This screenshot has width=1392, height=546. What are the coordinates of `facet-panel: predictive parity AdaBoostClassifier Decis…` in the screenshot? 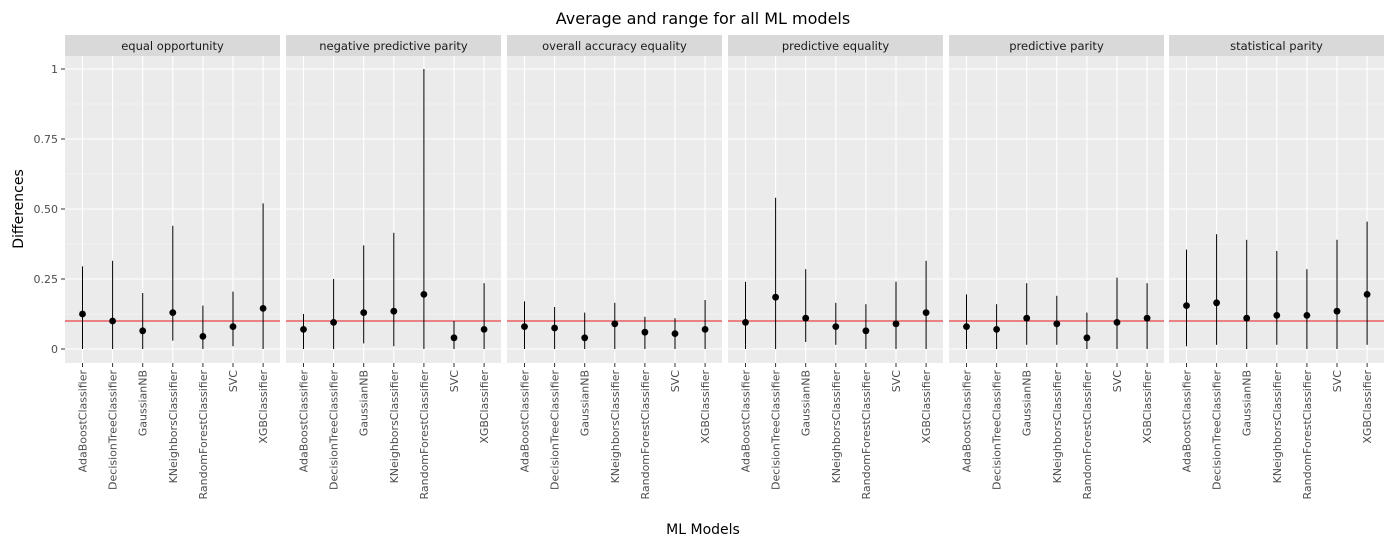 It's located at (1056, 267).